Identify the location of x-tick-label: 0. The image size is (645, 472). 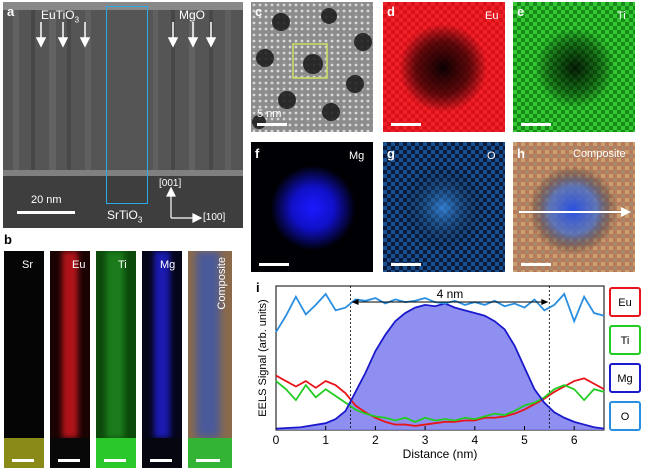
(276, 440).